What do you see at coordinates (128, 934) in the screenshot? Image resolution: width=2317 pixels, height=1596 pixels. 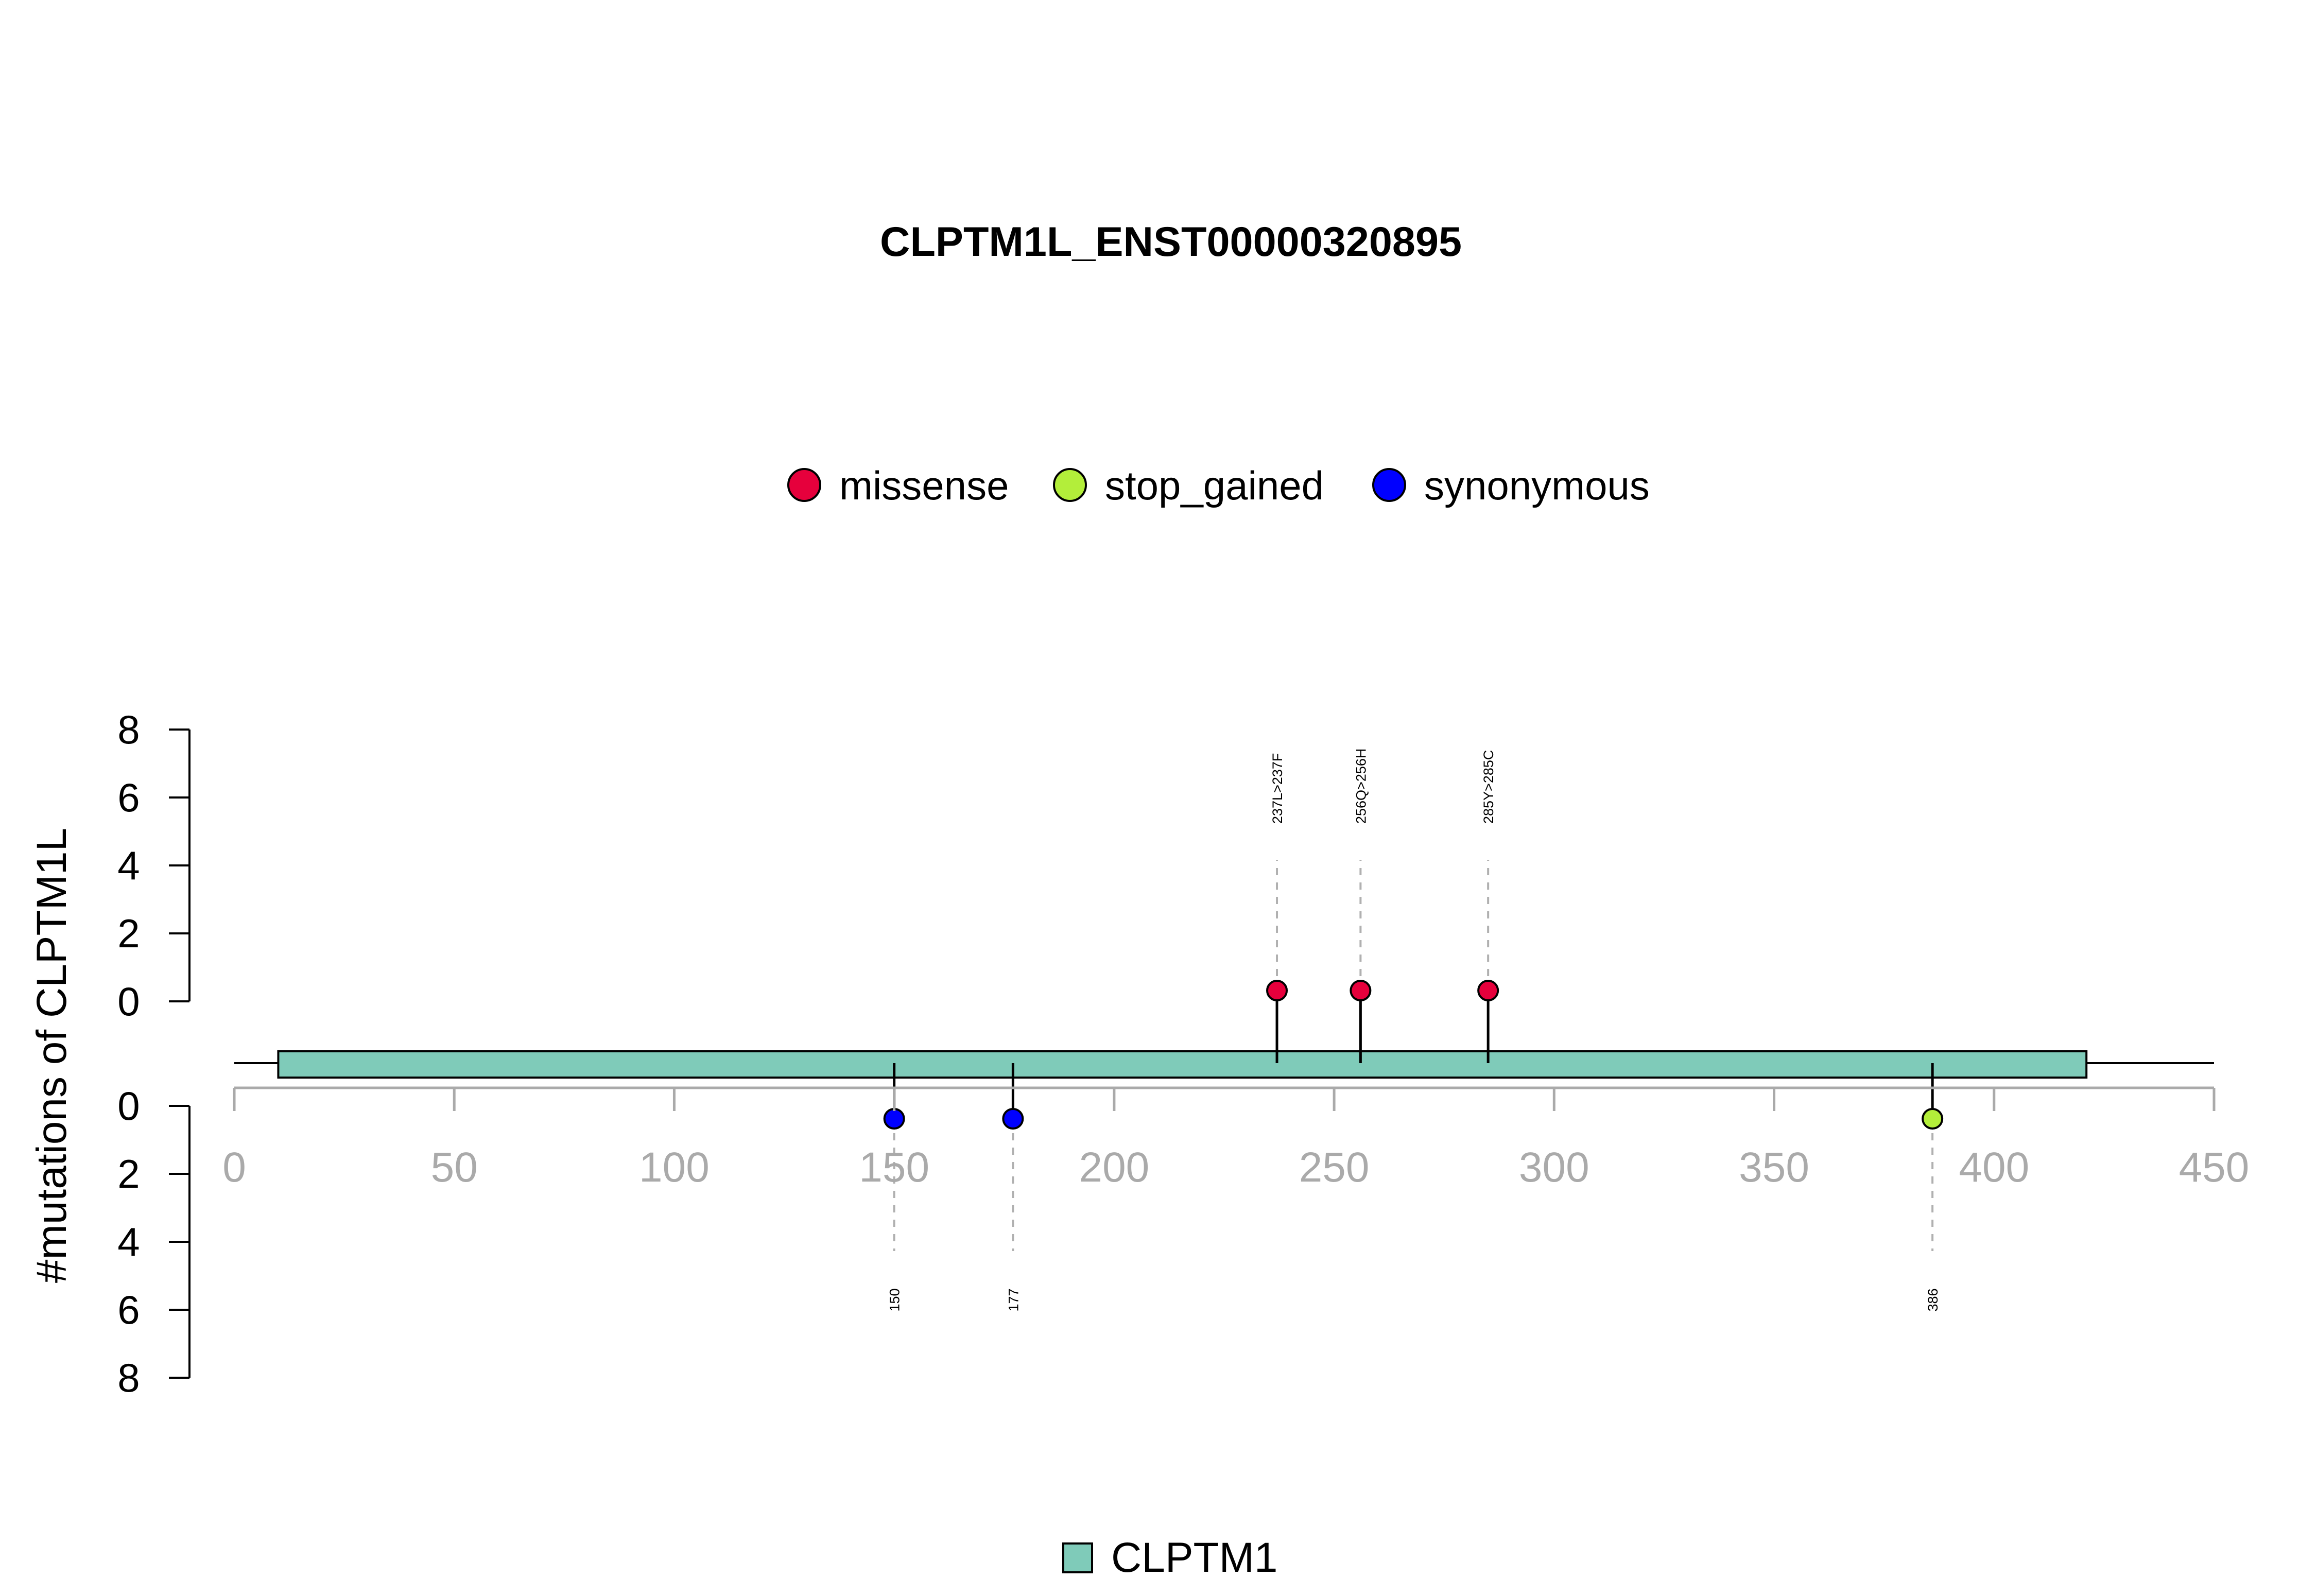 I see `y-tick-label-up-2: 2` at bounding box center [128, 934].